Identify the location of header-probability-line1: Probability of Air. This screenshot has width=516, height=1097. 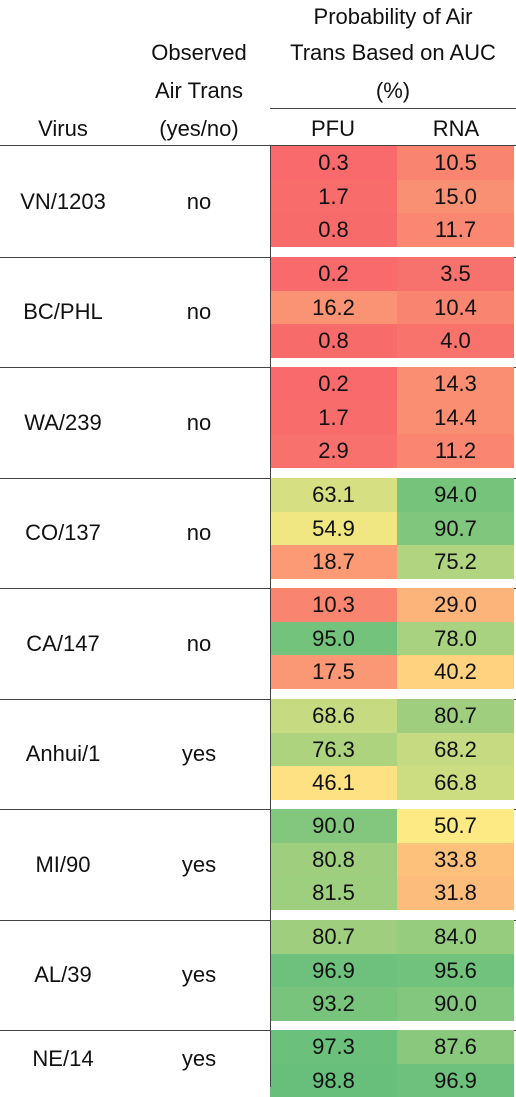
(393, 16).